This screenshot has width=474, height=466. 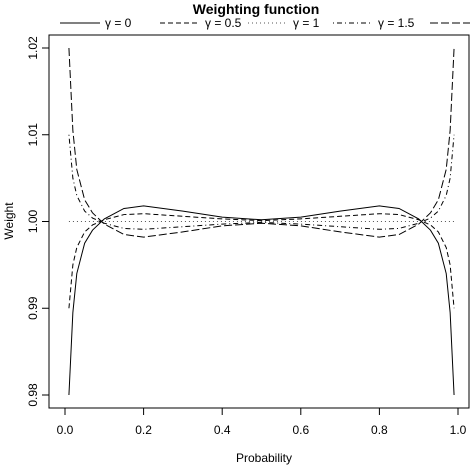 What do you see at coordinates (33, 221) in the screenshot?
I see `y-tick-label: 1.00` at bounding box center [33, 221].